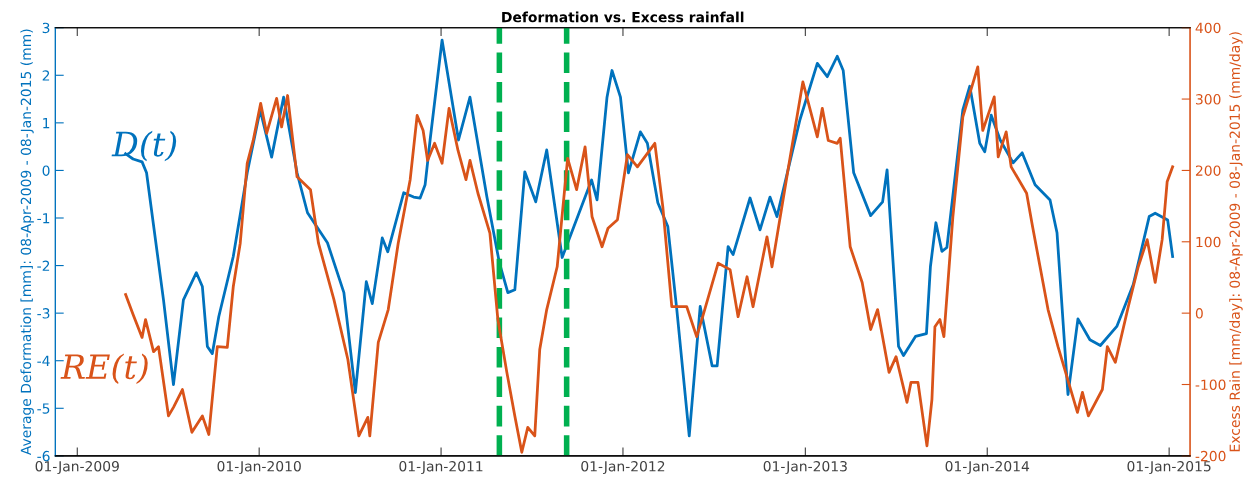 The height and width of the screenshot is (486, 1258). I want to click on y2-tick-label: -100, so click(1210, 384).